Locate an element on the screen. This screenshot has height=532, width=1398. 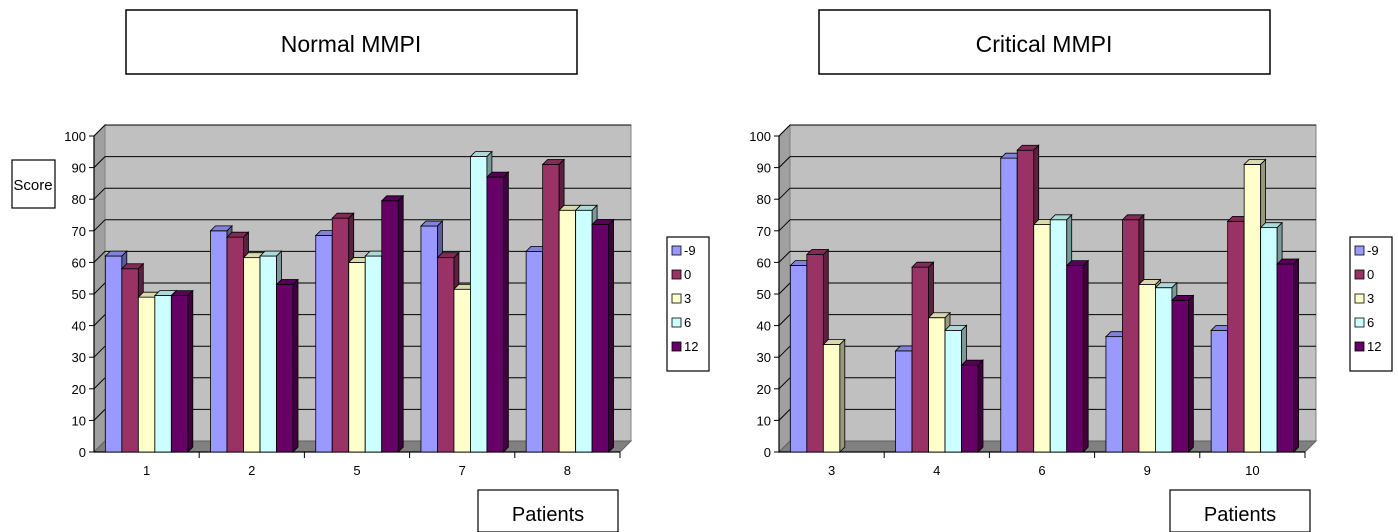
x-tick-label: 9 is located at coordinates (1147, 470).